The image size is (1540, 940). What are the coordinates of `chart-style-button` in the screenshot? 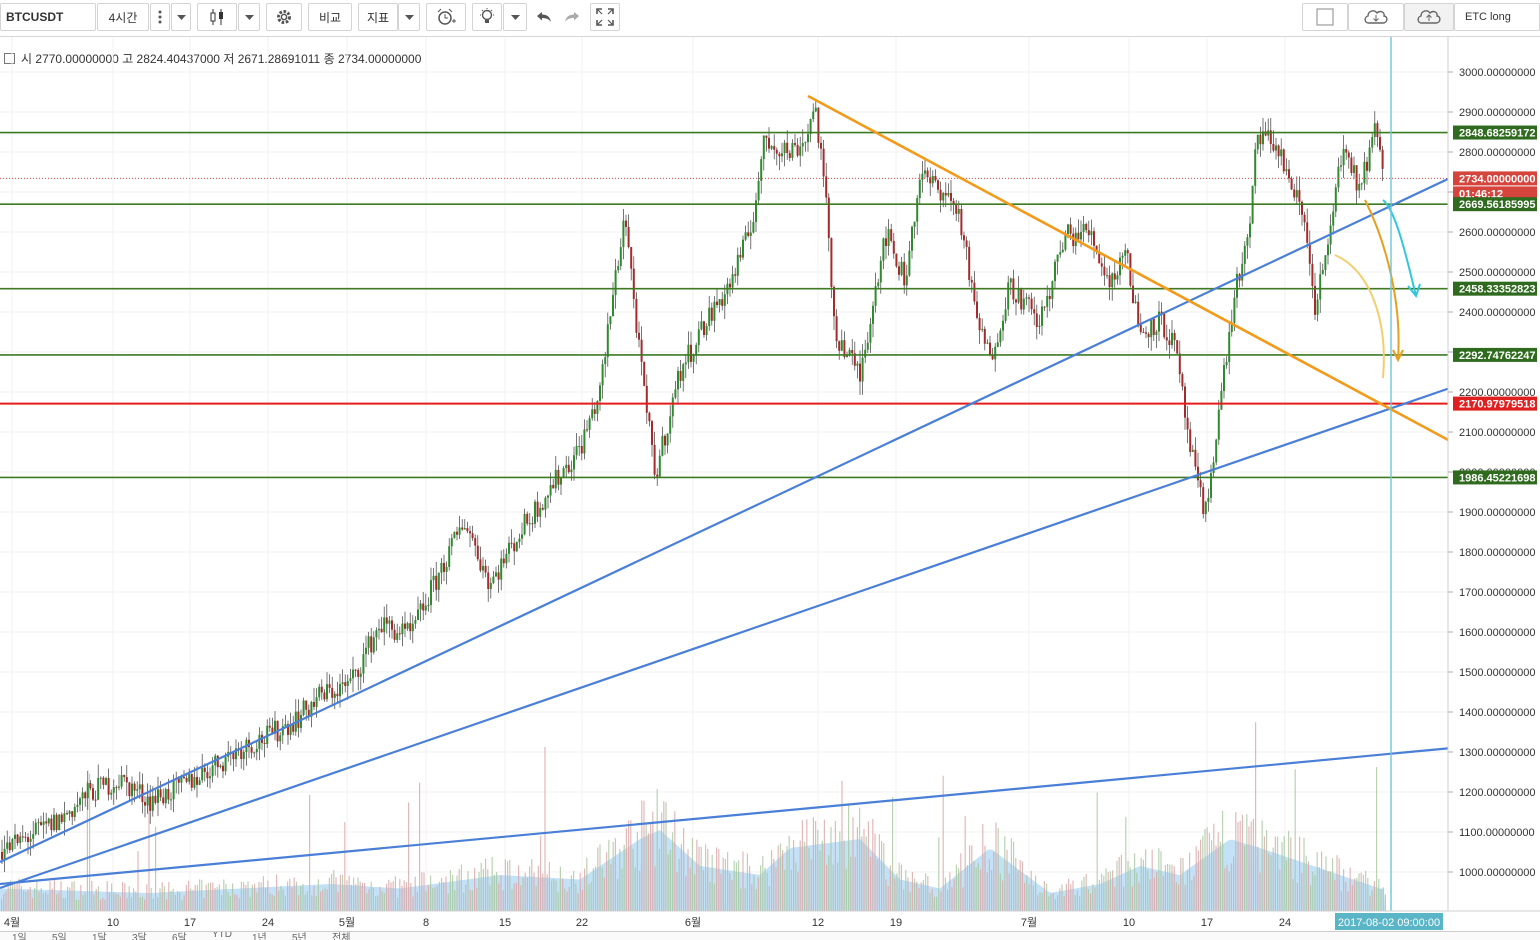 It's located at (217, 17).